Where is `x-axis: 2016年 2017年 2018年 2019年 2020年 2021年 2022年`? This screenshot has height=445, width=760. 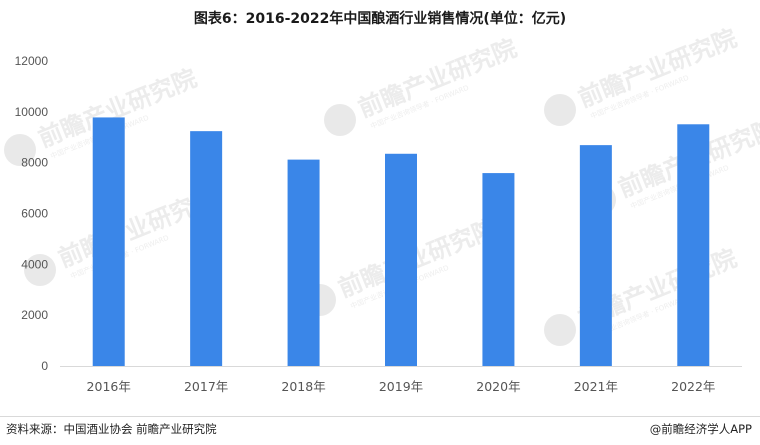
x-axis: 2016年 2017年 2018年 2019年 2020年 2021年 2022年 is located at coordinates (401, 386).